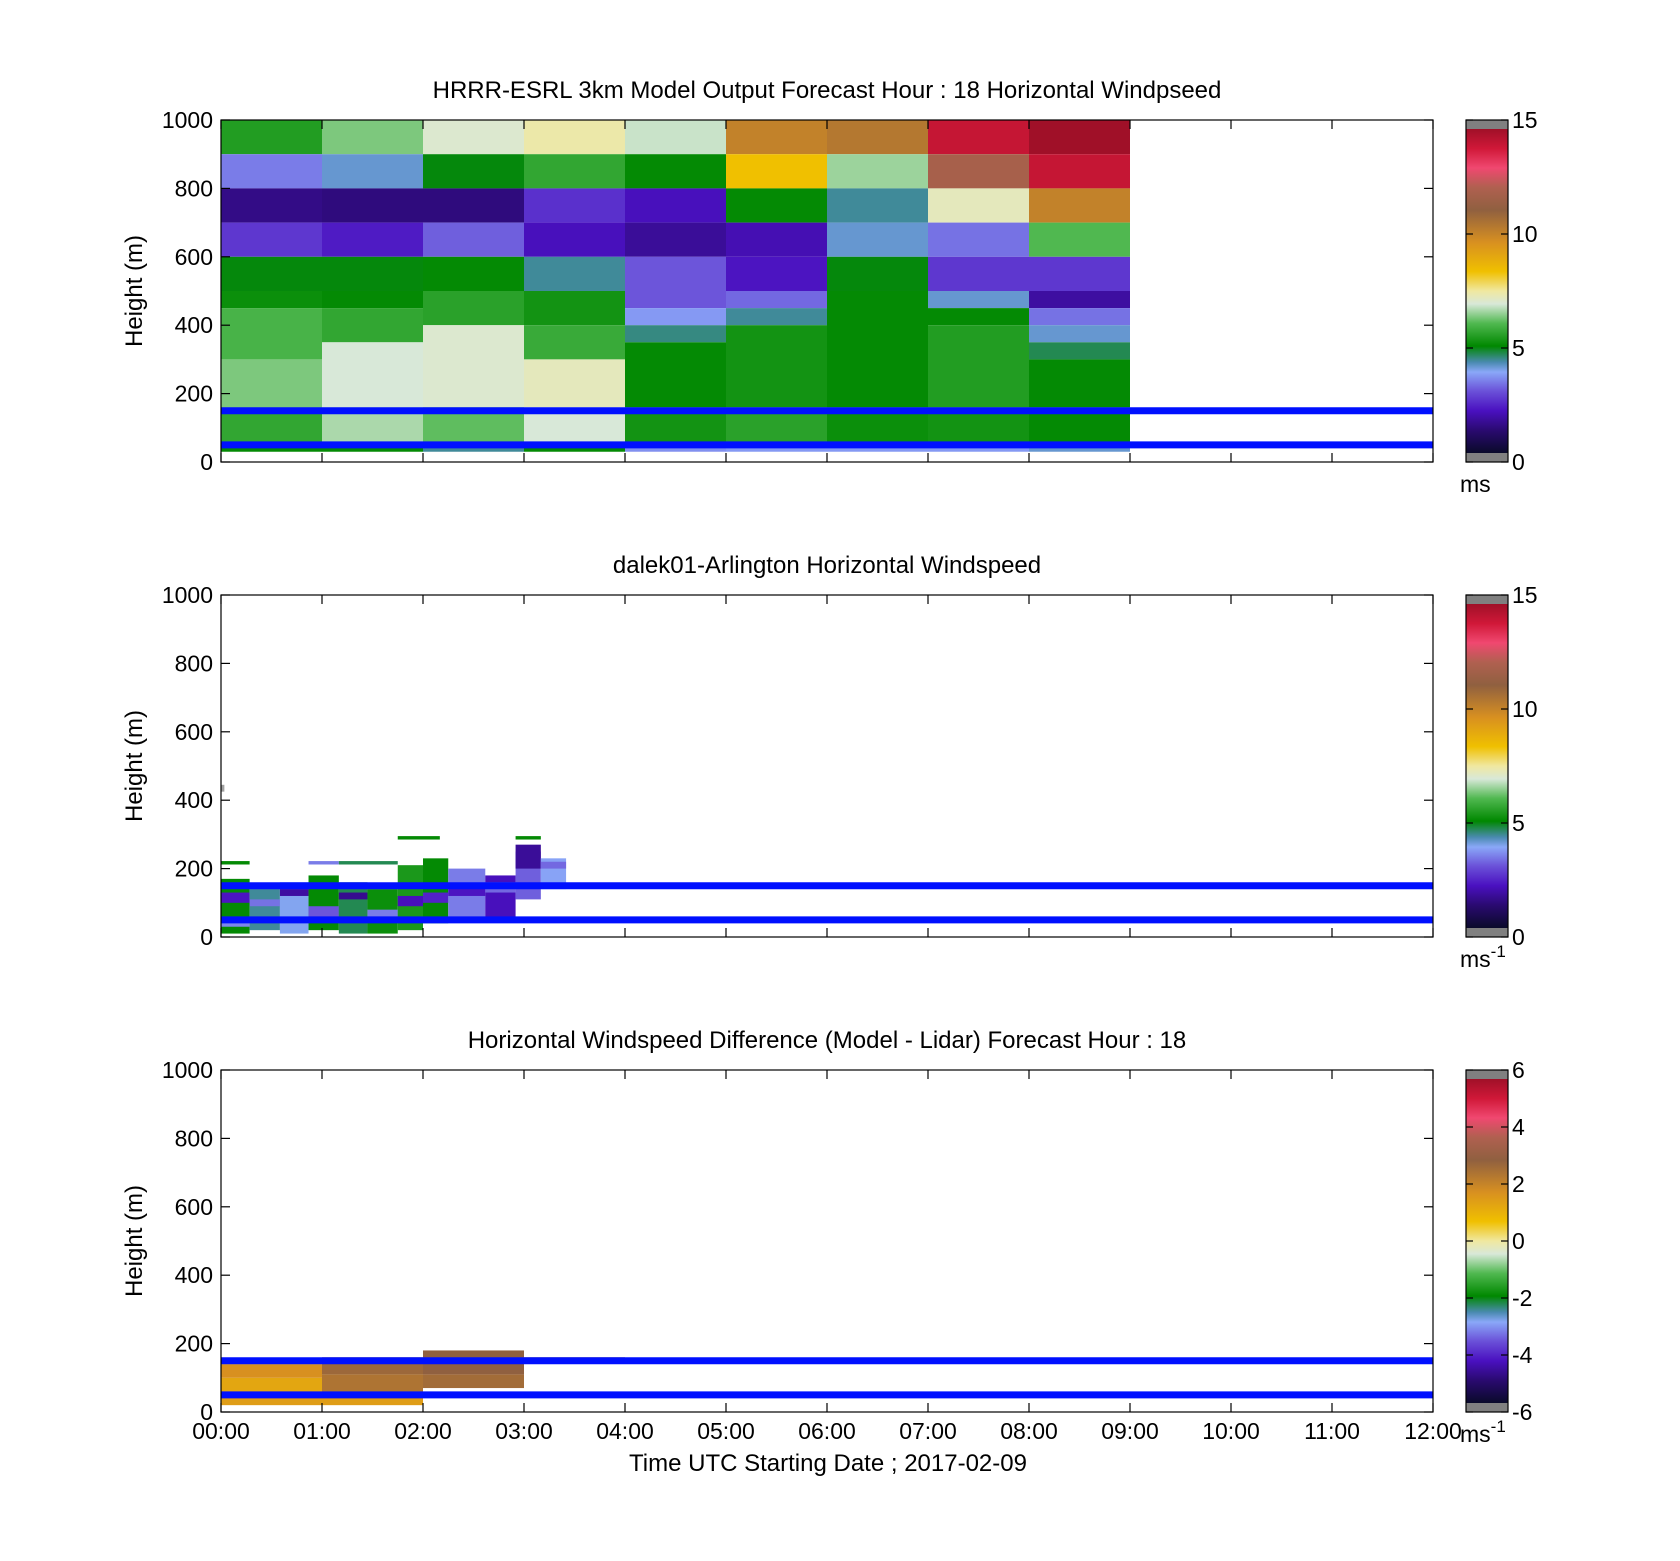  Describe the element at coordinates (194, 1138) in the screenshot. I see `y-tick-label: 800` at that location.